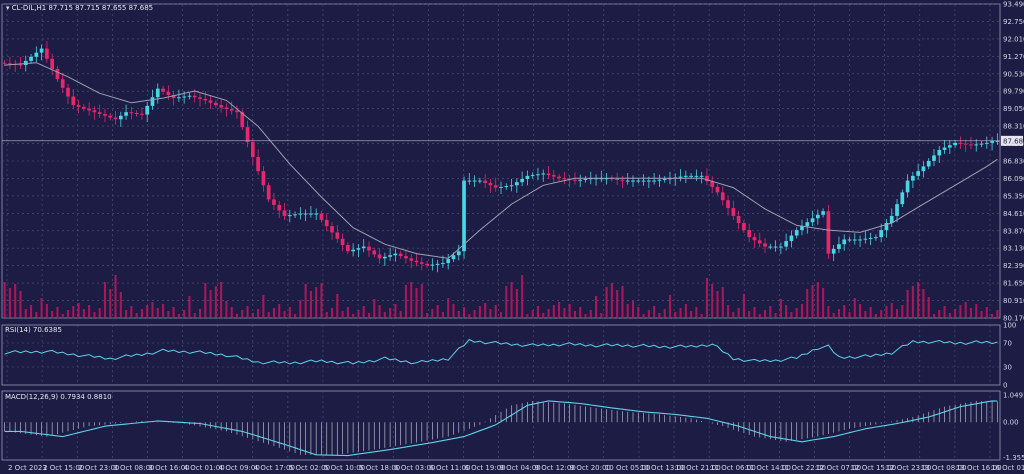 The height and width of the screenshot is (474, 1024). What do you see at coordinates (1011, 423) in the screenshot?
I see `macd-tick-label: 0.00` at bounding box center [1011, 423].